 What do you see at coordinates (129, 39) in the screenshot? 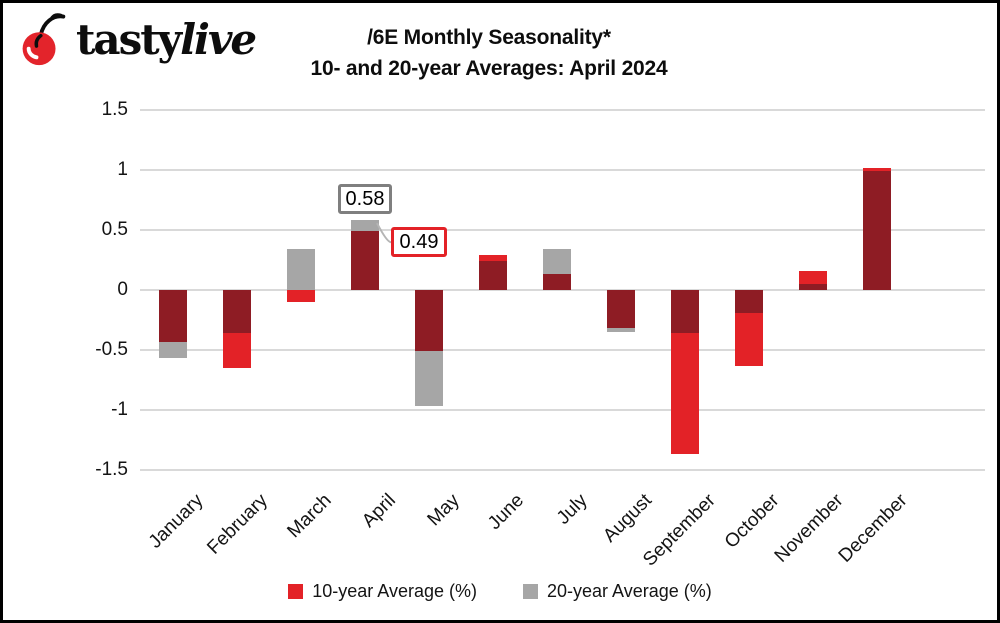
I see `brand-tasty: tasty` at bounding box center [129, 39].